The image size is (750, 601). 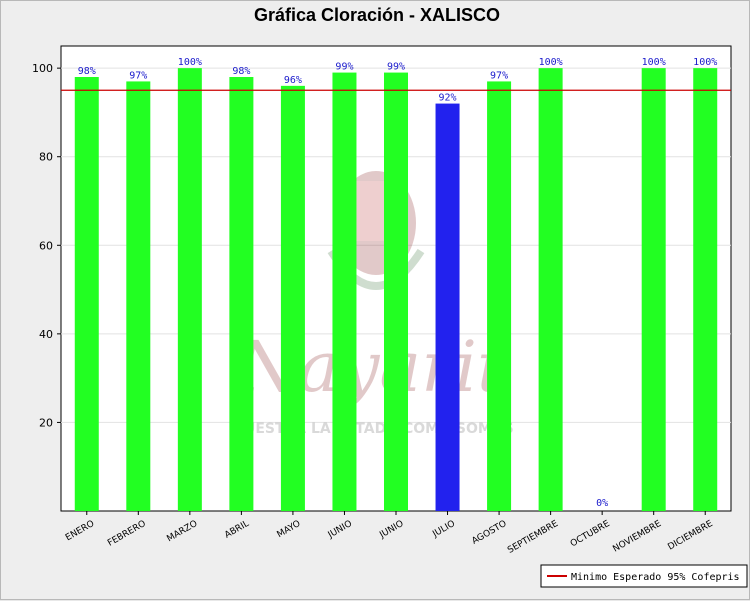 I want to click on y-tick-label: 60, so click(x=46, y=245).